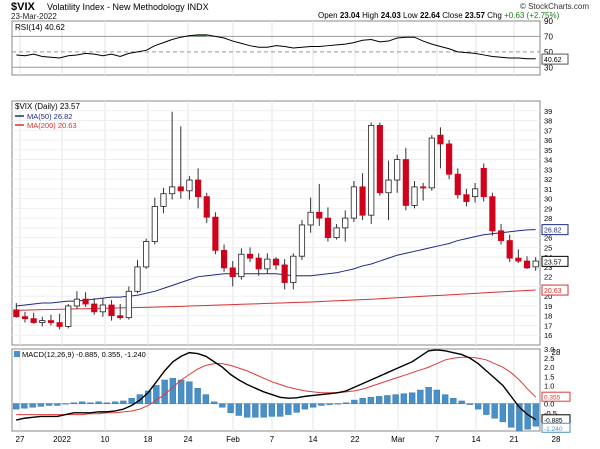  I want to click on high-value: 24.03, so click(390, 15).